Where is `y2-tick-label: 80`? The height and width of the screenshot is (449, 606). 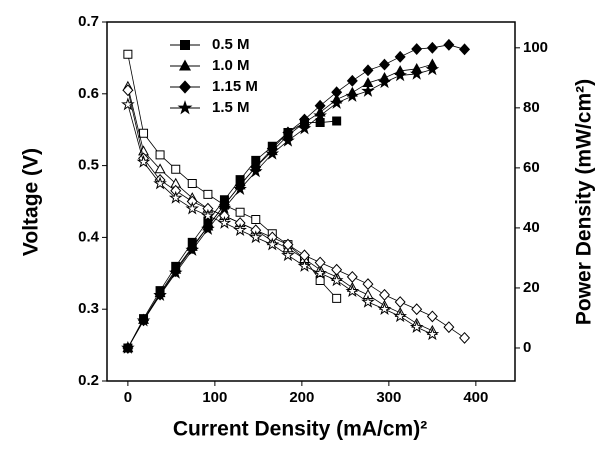 y2-tick-label: 80 is located at coordinates (531, 107).